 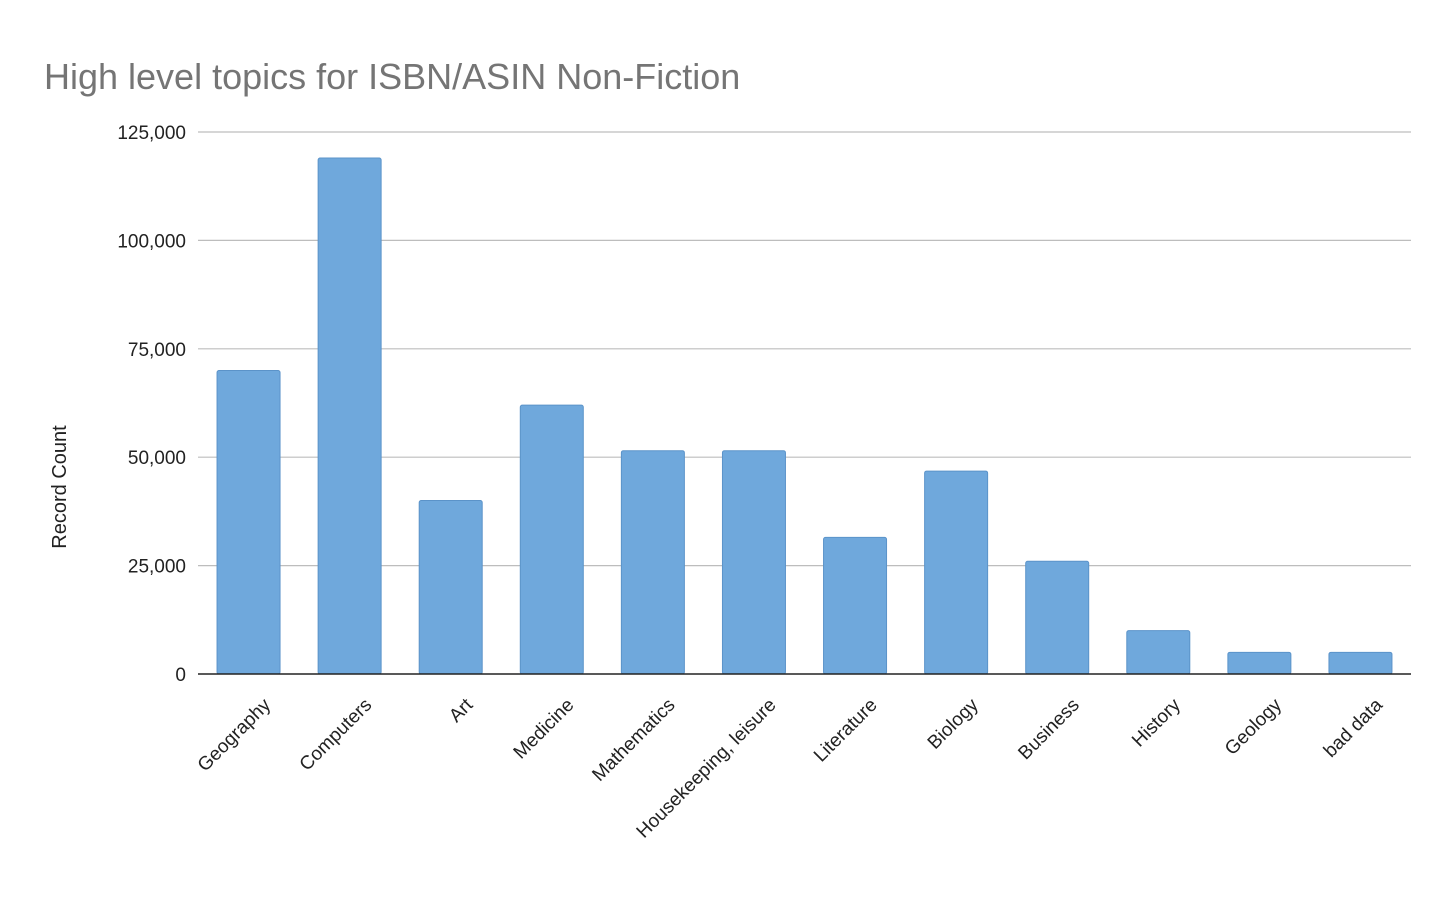 I want to click on y-tick-label: 125,000, so click(x=151, y=133).